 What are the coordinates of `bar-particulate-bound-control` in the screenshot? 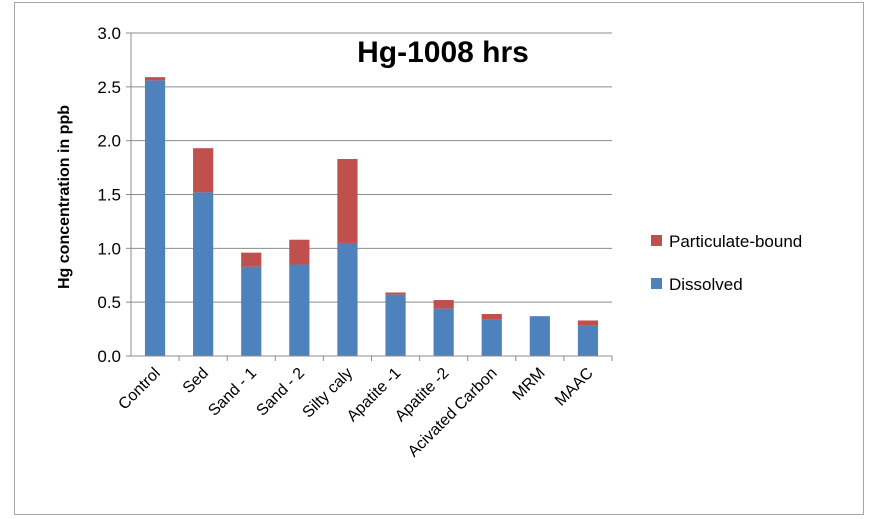 It's located at (155, 79).